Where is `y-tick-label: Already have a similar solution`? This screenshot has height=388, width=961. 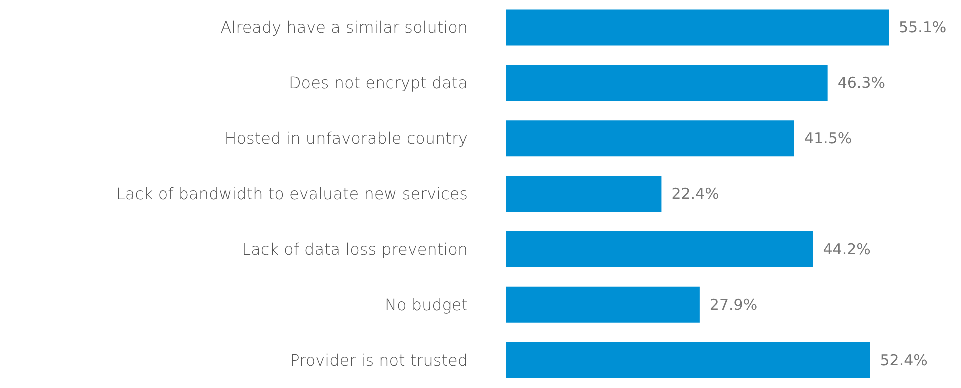 y-tick-label: Already have a similar solution is located at coordinates (344, 28).